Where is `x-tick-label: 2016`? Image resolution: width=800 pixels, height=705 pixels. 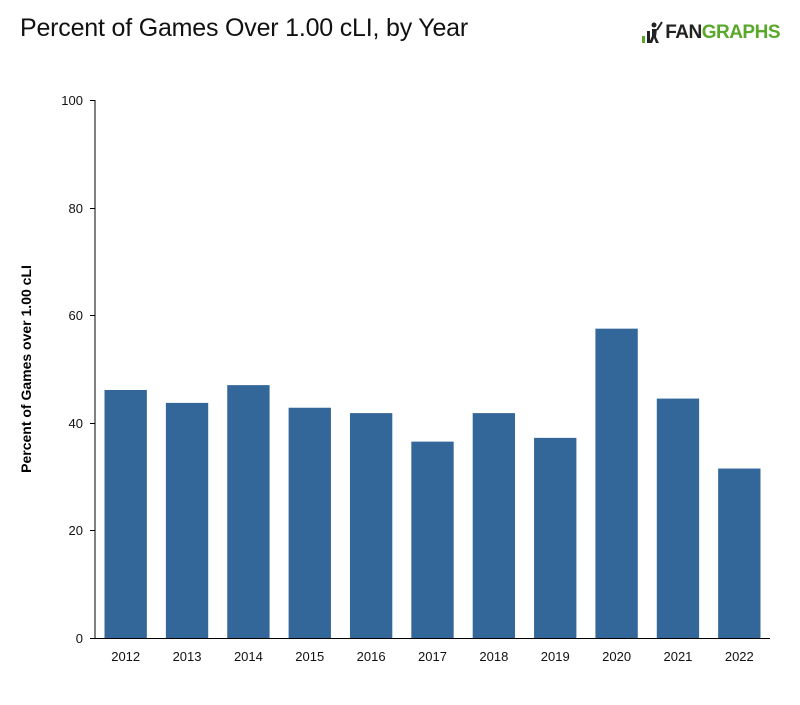 x-tick-label: 2016 is located at coordinates (371, 656).